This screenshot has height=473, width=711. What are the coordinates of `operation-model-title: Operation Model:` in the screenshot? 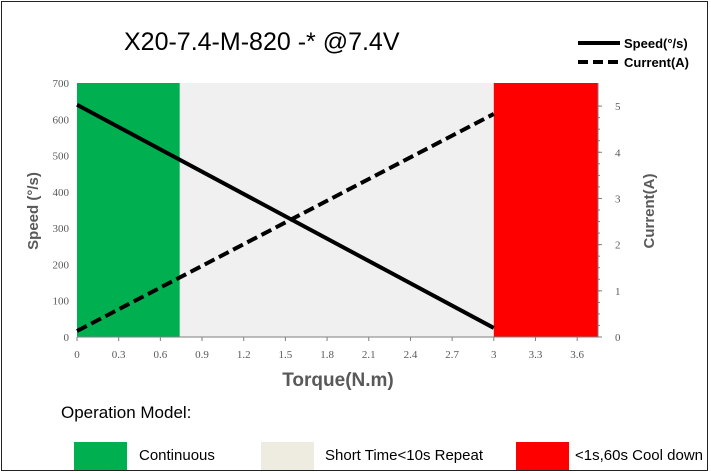 It's located at (126, 412).